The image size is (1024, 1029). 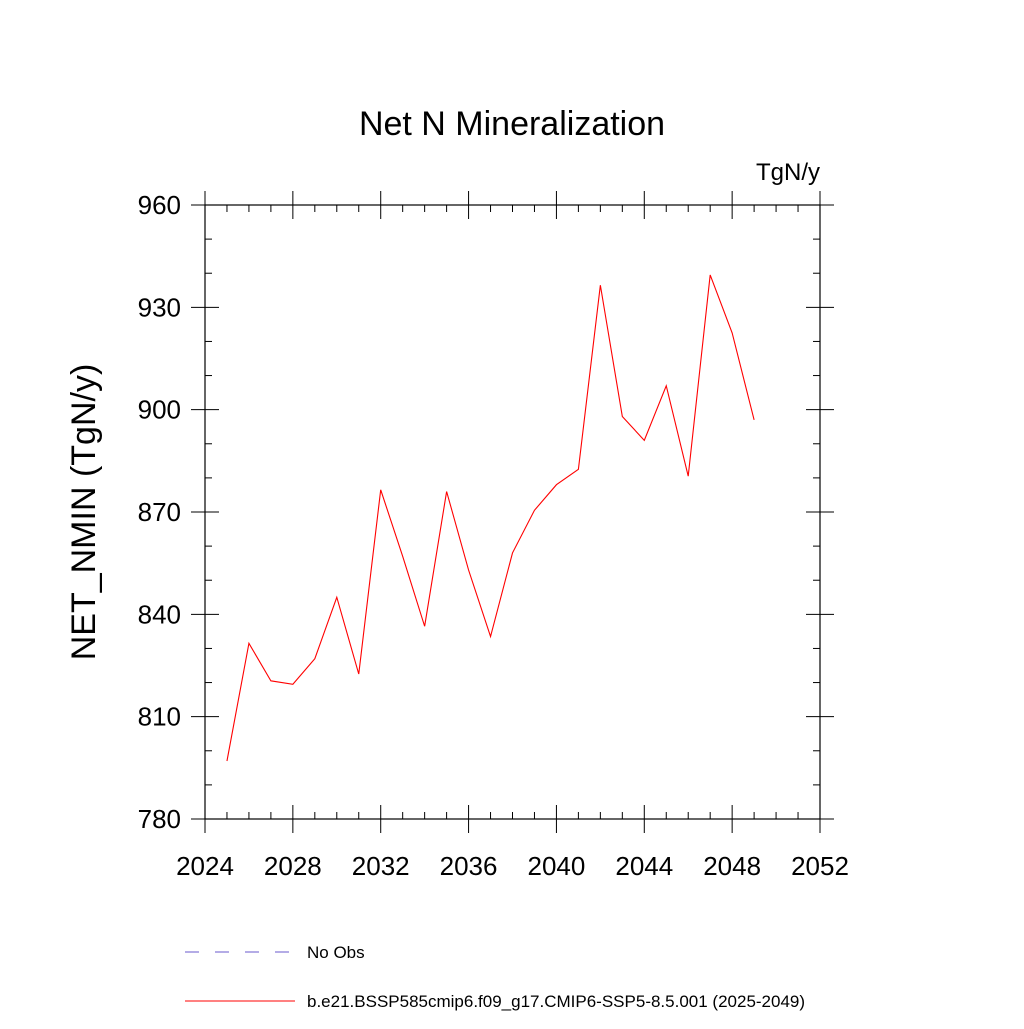 I want to click on x-tick-label: 2048, so click(x=732, y=866).